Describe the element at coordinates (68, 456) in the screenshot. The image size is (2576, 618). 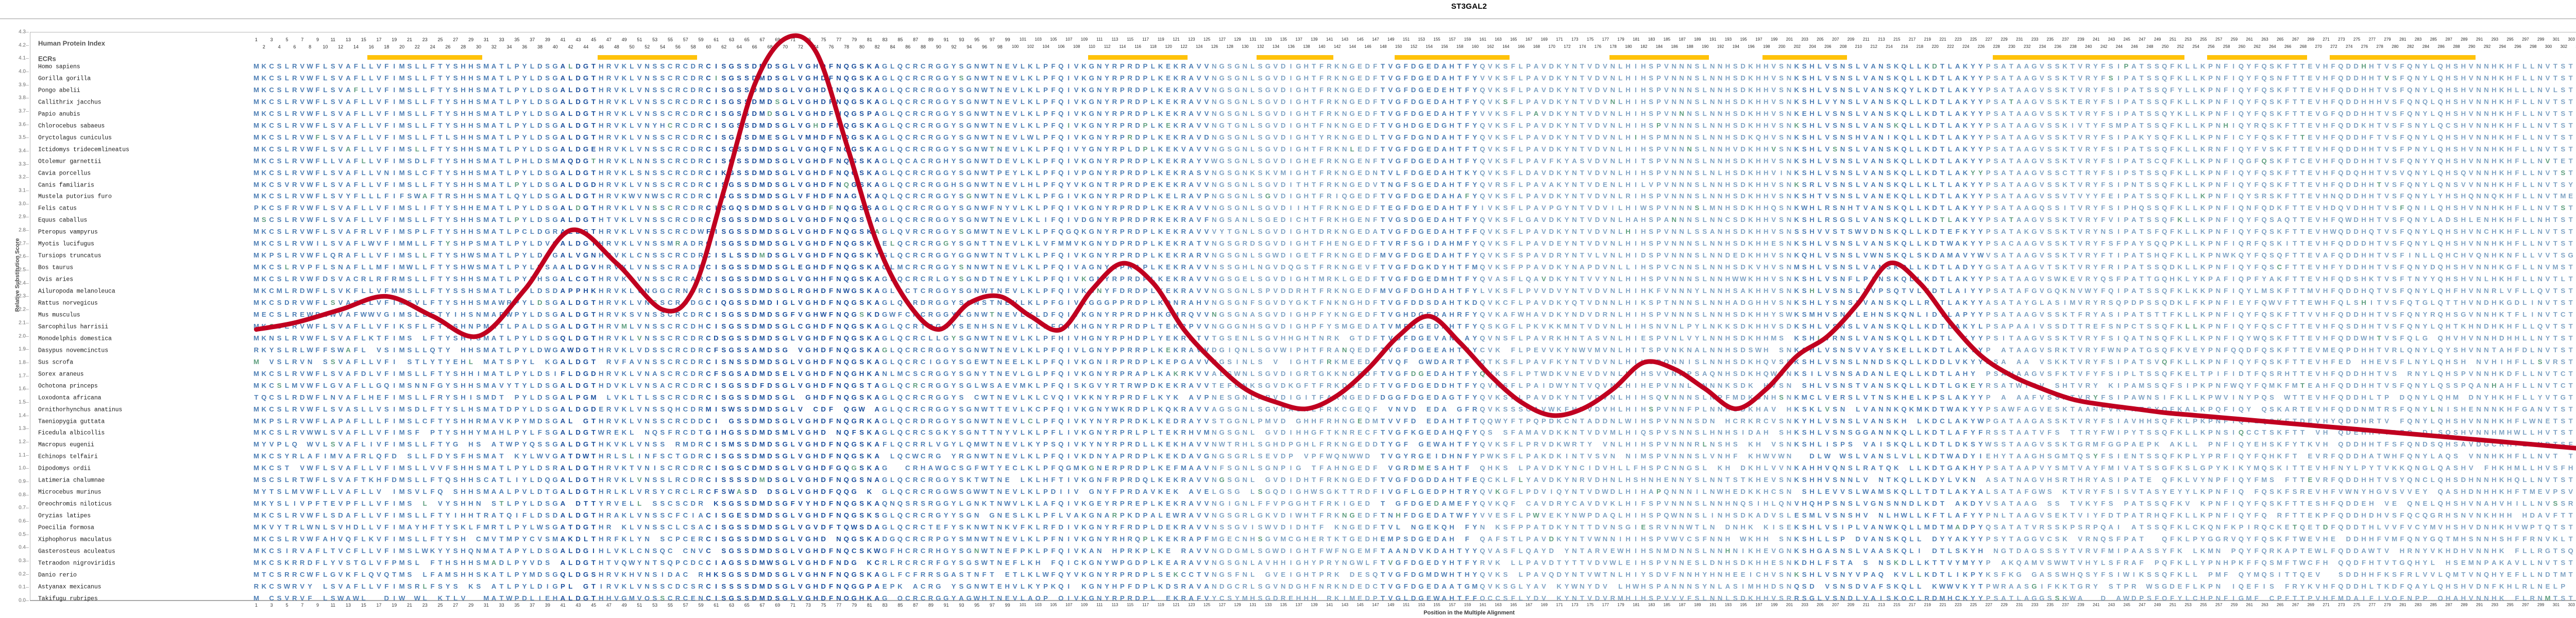
I see `species-label: Echinops telfairi` at that location.